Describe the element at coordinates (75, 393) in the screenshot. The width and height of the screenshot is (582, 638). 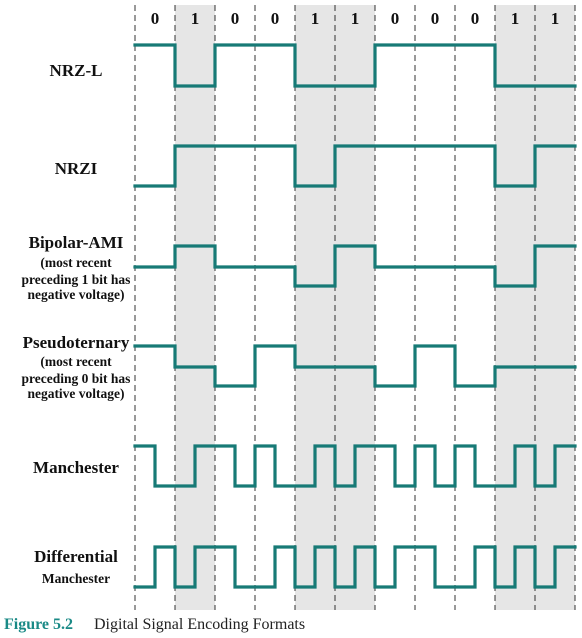
I see `pseudoternary-label: negative voltage)` at that location.